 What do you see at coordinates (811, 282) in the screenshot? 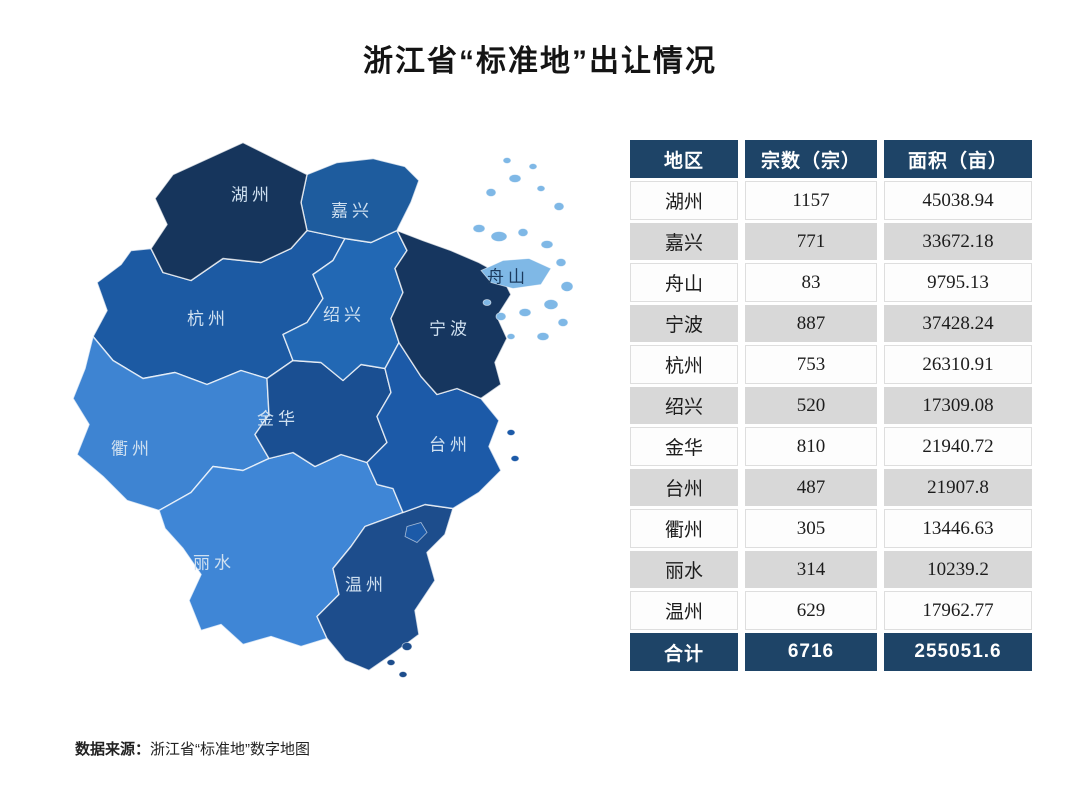
I see `table-cell: 83` at bounding box center [811, 282].